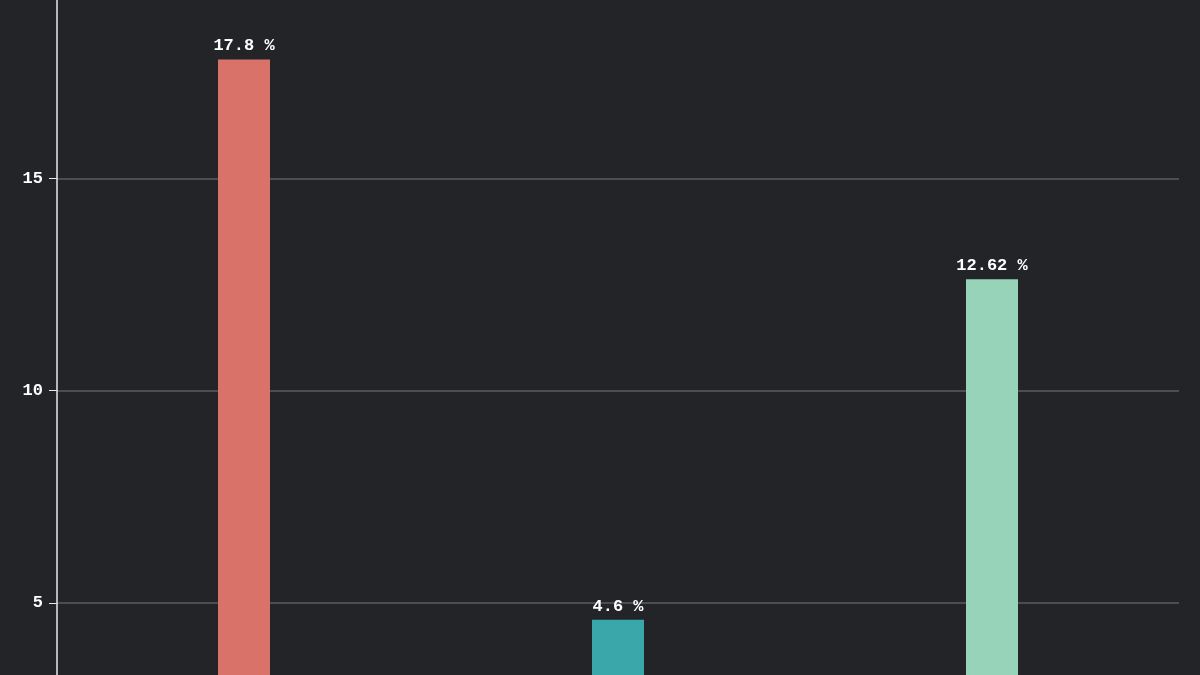 This screenshot has height=675, width=1200. What do you see at coordinates (32, 391) in the screenshot?
I see `y-tick-label: 10` at bounding box center [32, 391].